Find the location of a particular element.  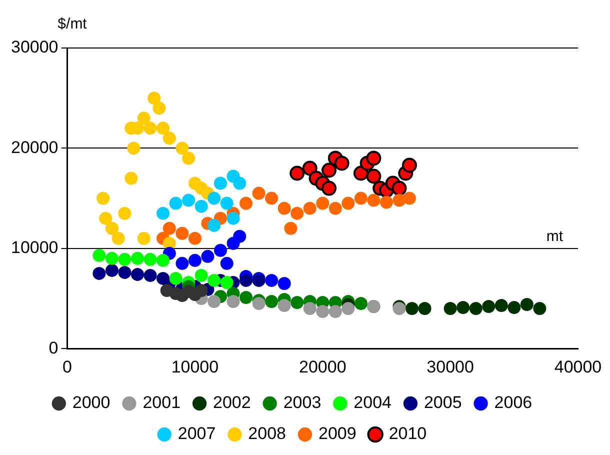

legend-label: 2003 is located at coordinates (302, 402).